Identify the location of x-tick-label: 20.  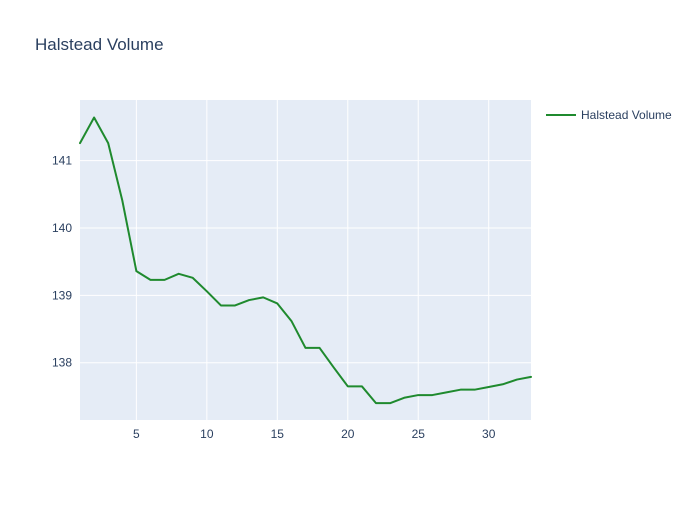
(348, 434).